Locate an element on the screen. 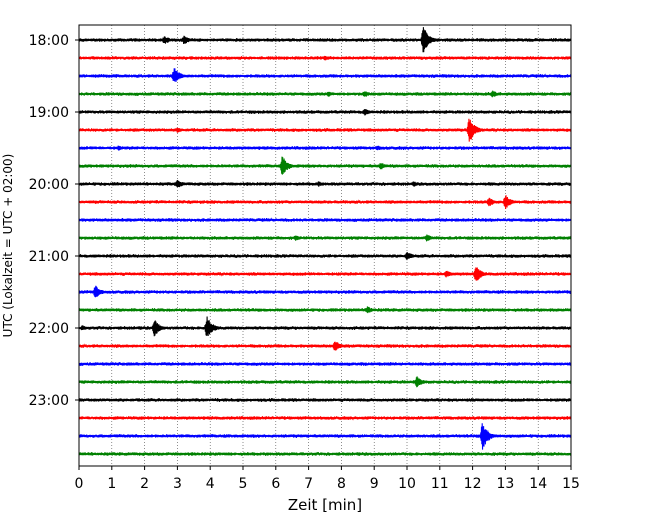  x-tick-label: 8 is located at coordinates (341, 484).